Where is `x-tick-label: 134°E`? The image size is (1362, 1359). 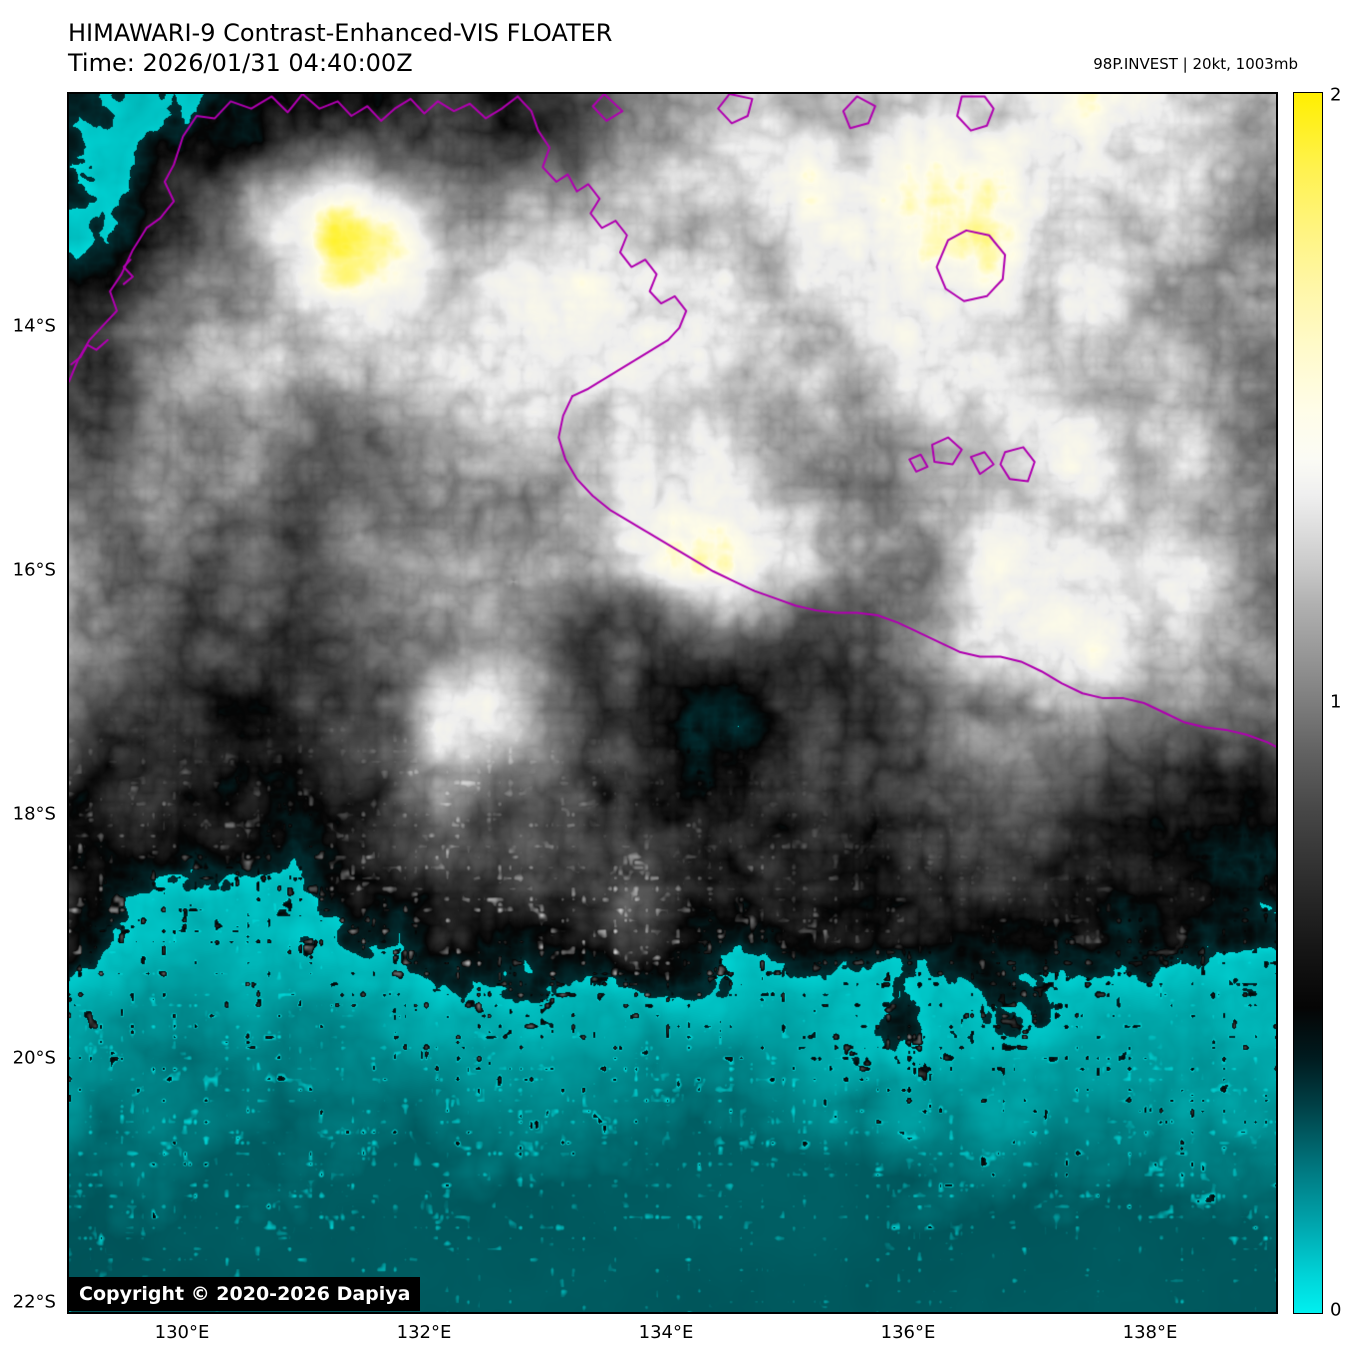 x-tick-label: 134°E is located at coordinates (666, 1332).